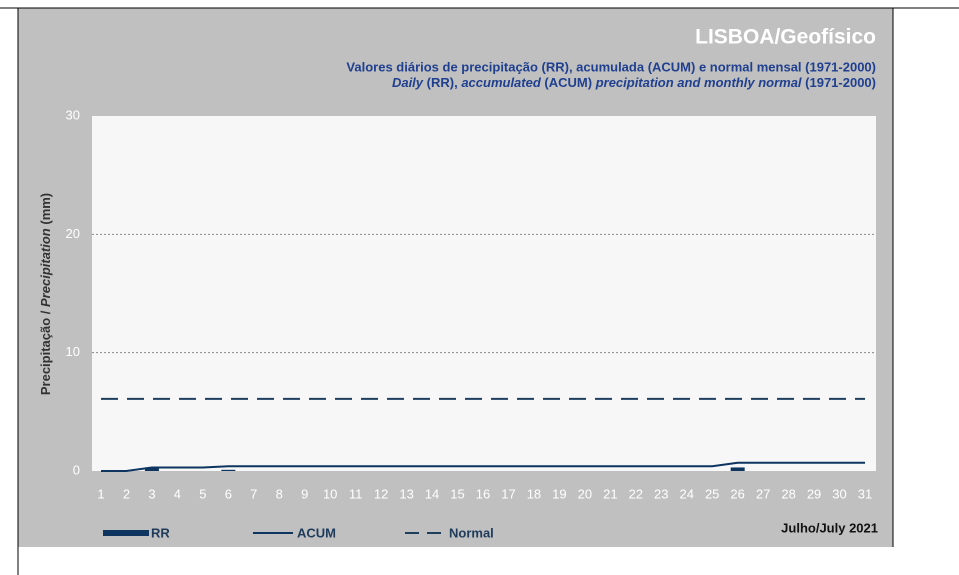 The width and height of the screenshot is (959, 575). Describe the element at coordinates (76, 469) in the screenshot. I see `y-tick-label: 0` at that location.